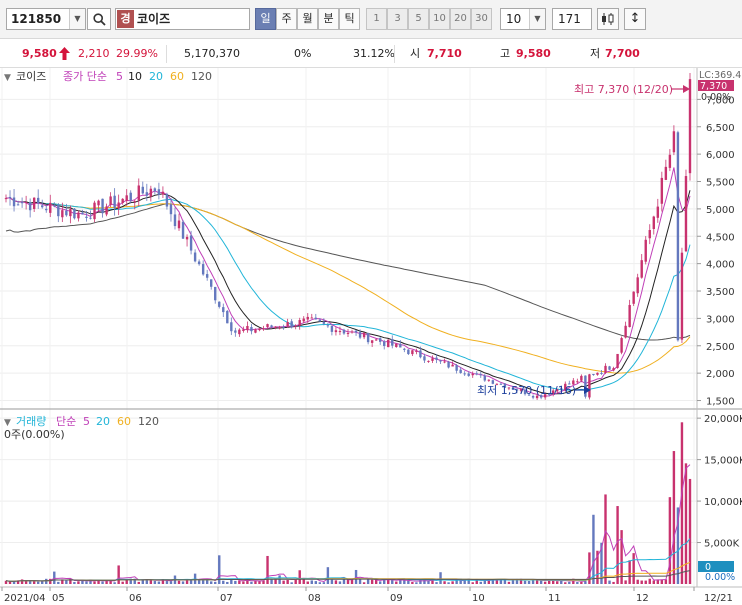 The width and height of the screenshot is (742, 605). Describe the element at coordinates (439, 19) in the screenshot. I see `minute-10-button: 10` at that location.